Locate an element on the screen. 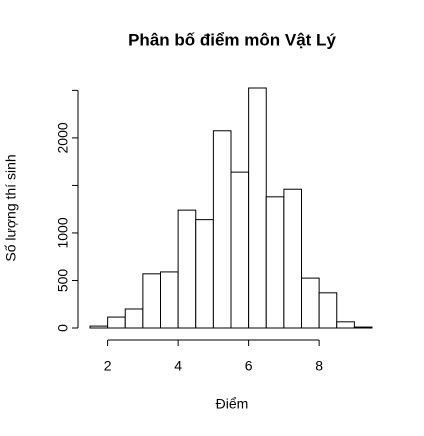 This screenshot has height=436, width=424. y-axis-title: Số lượng thí sinh is located at coordinates (11, 207).